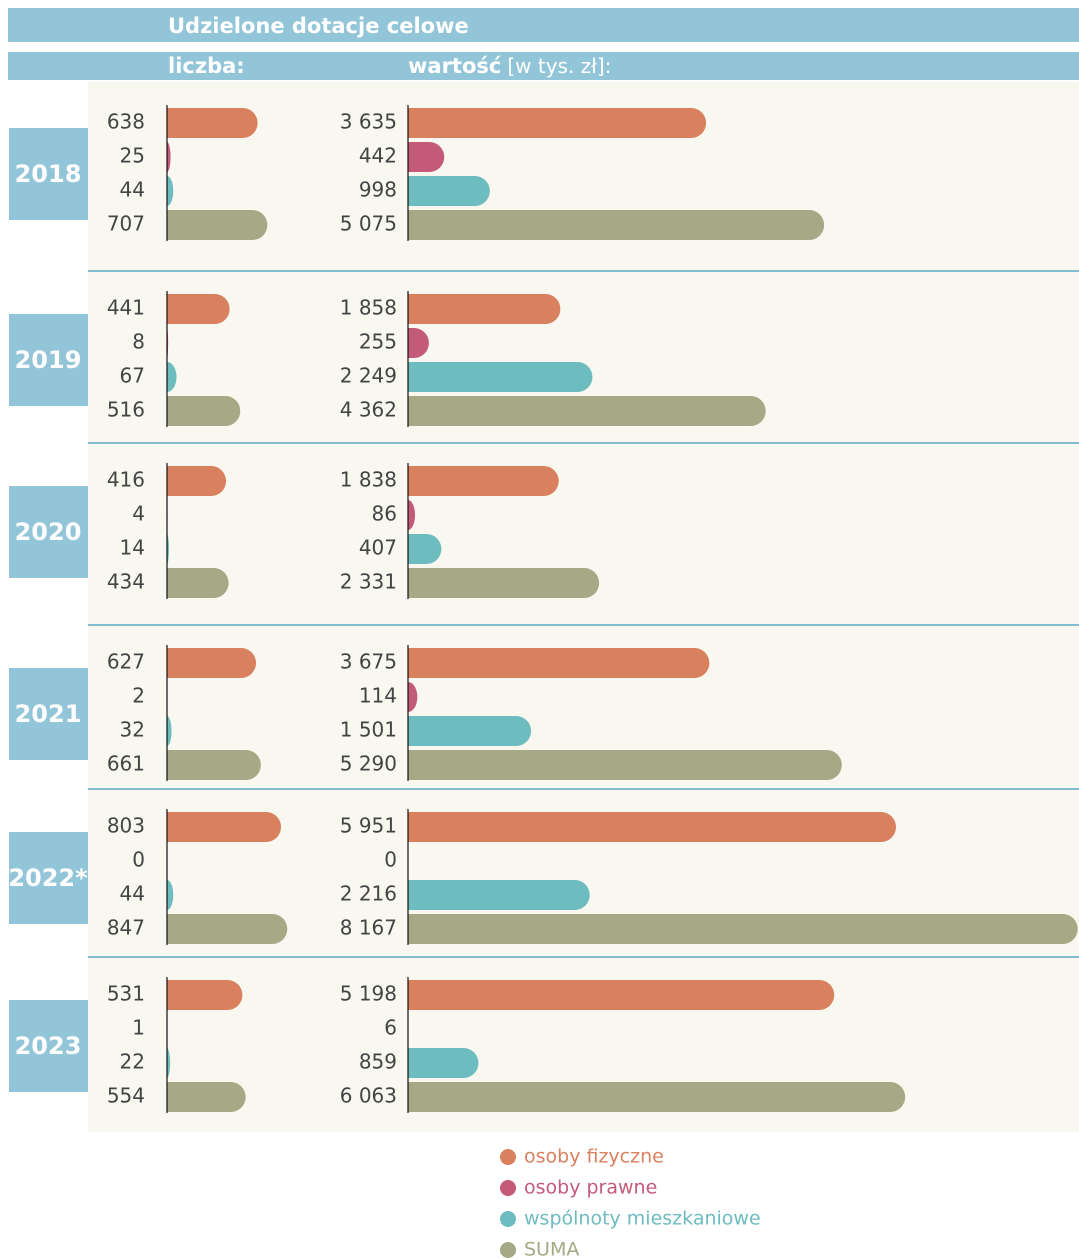  What do you see at coordinates (132, 1062) in the screenshot?
I see `count-label: 22` at bounding box center [132, 1062].